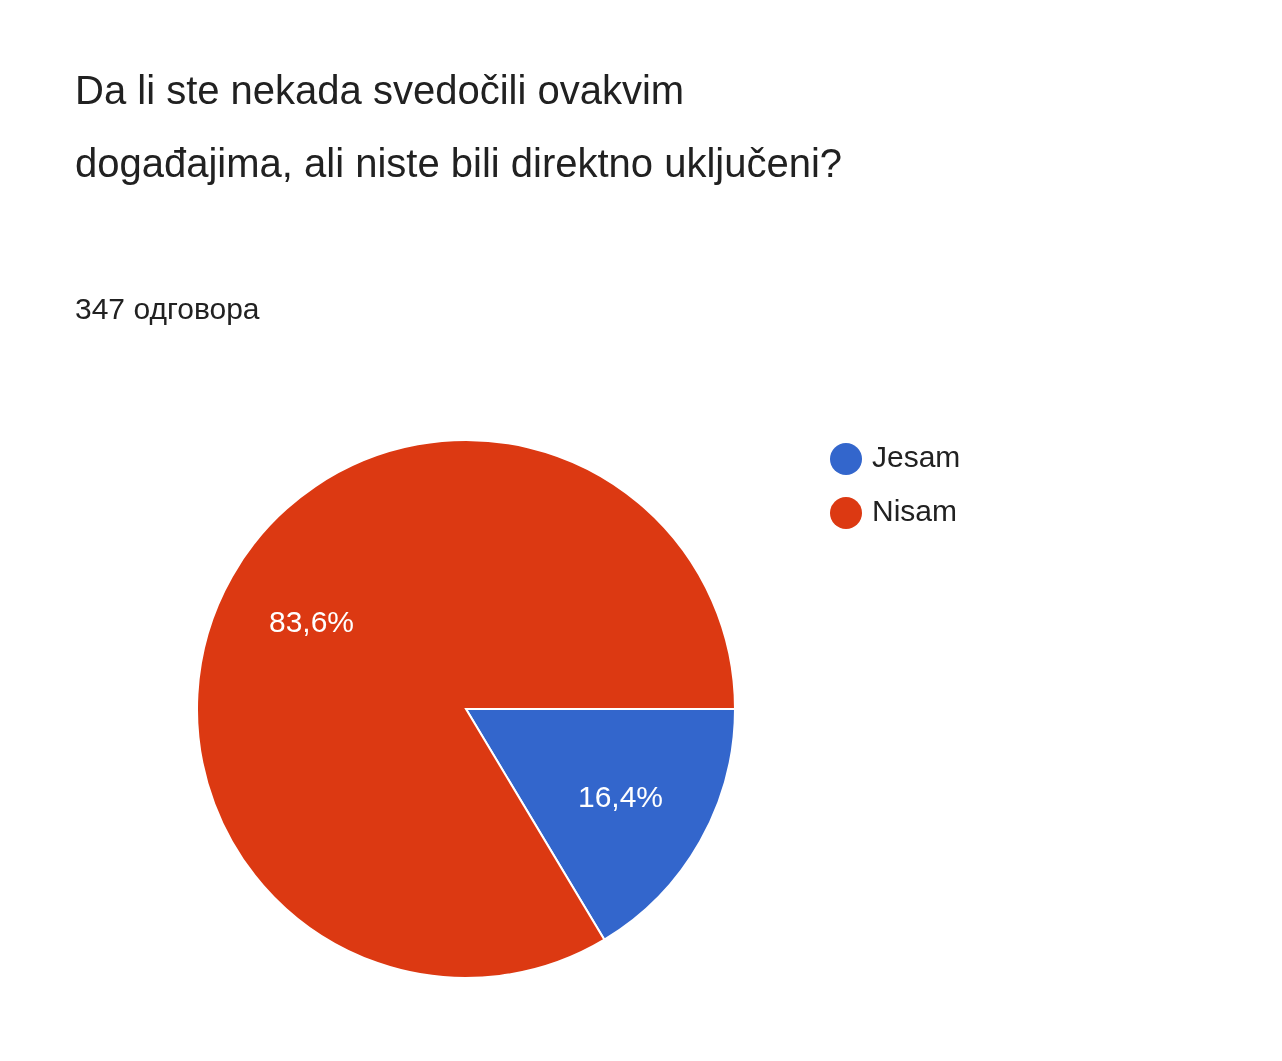  I want to click on legend-label: Nisam, so click(915, 510).